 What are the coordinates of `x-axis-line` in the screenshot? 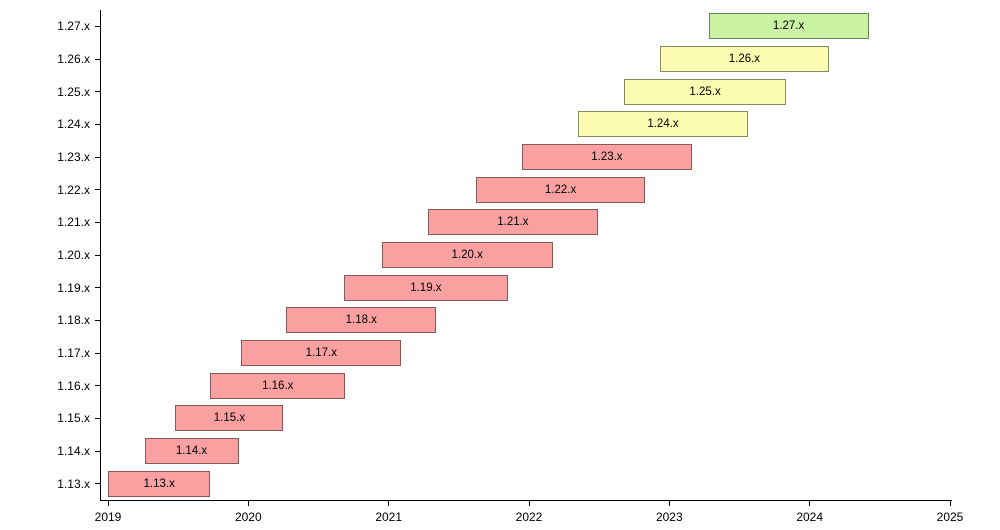 It's located at (526, 500).